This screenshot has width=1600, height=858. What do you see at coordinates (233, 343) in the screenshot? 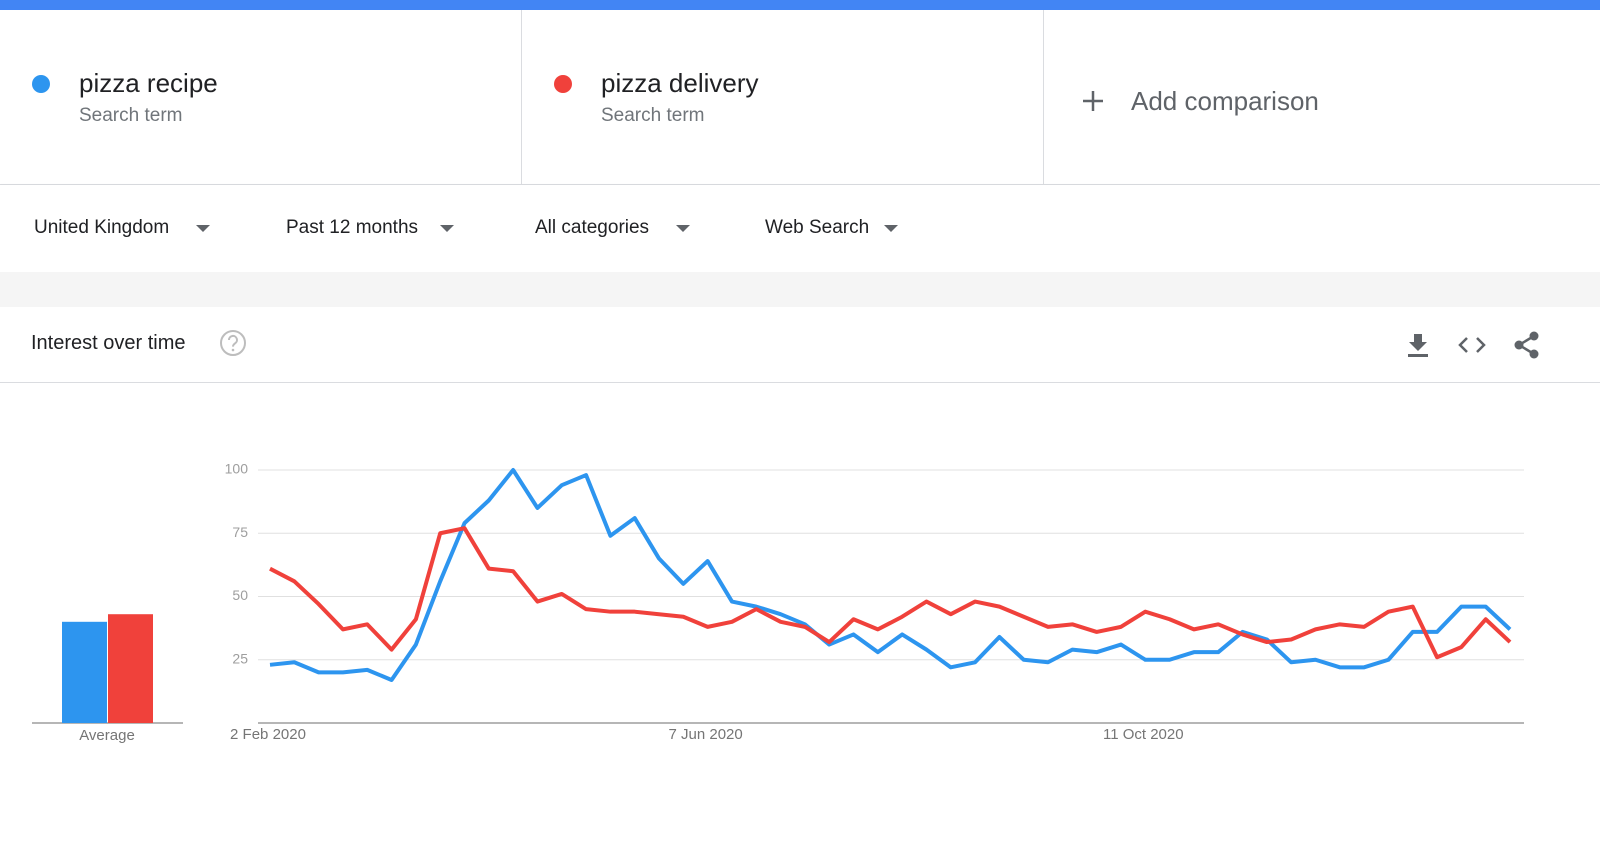
I see `help-icon` at bounding box center [233, 343].